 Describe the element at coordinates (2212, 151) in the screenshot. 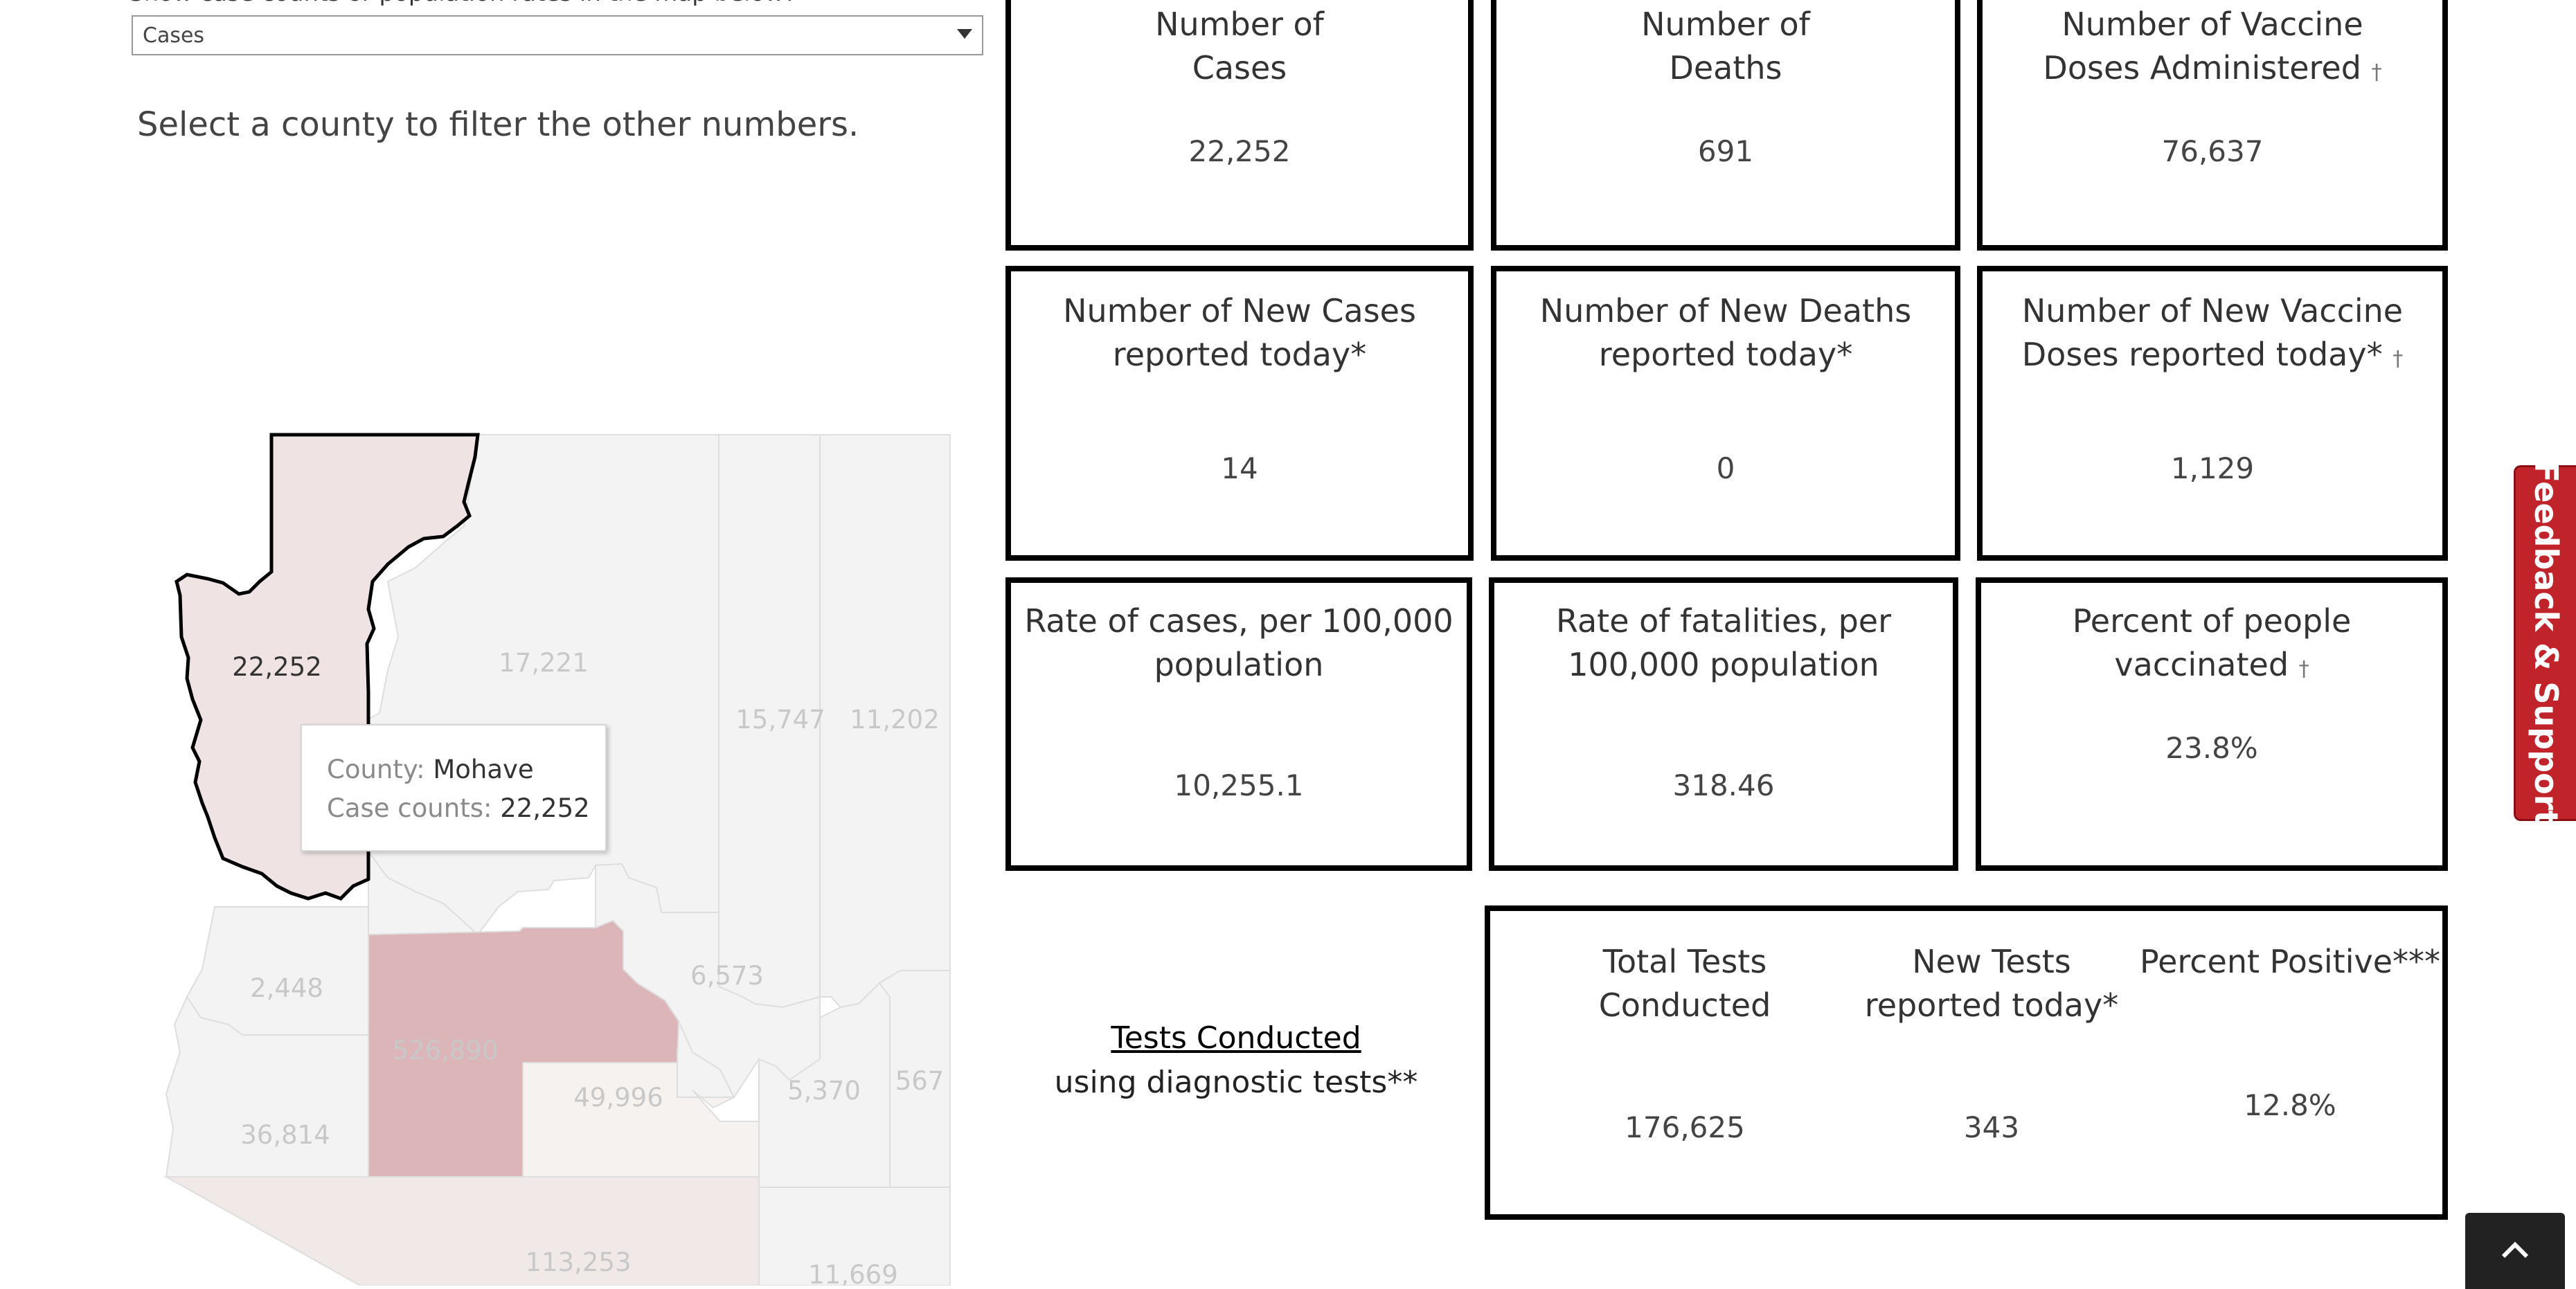

I see `kpi-value: 76,637` at that location.